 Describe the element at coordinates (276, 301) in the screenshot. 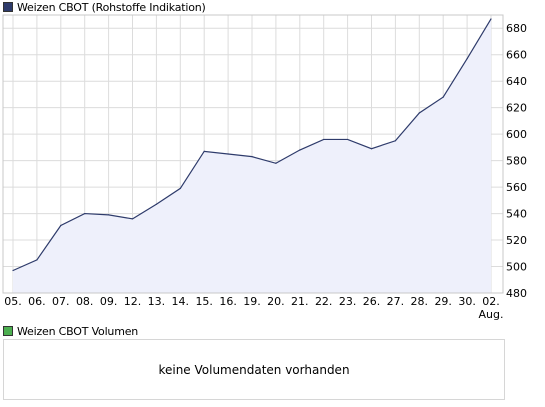

I see `x-tick-label: 20.` at that location.